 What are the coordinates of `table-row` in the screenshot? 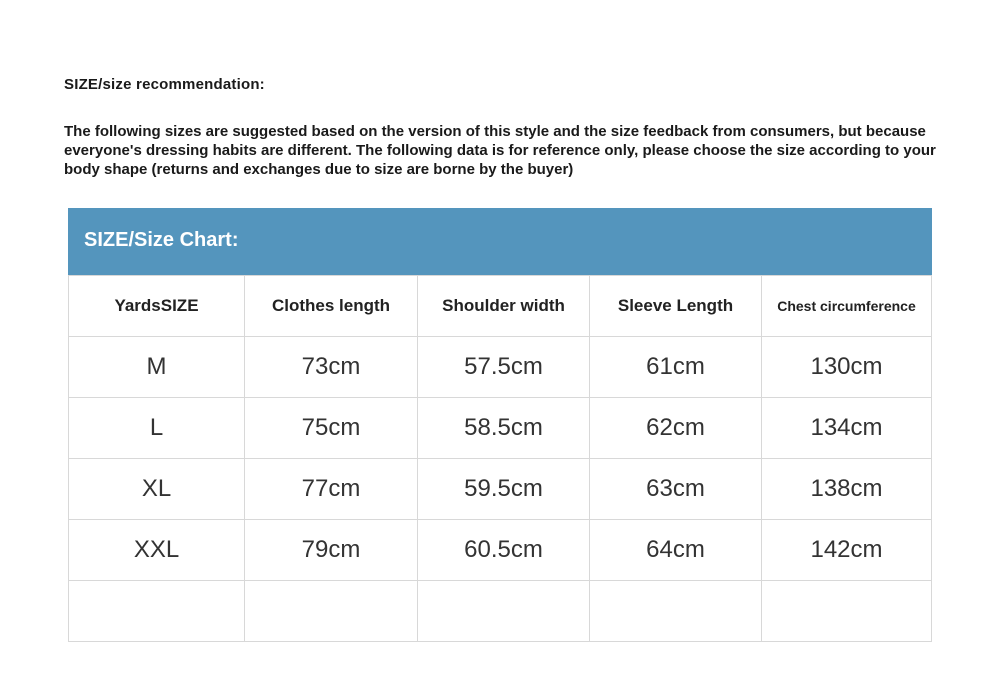 It's located at (500, 611).